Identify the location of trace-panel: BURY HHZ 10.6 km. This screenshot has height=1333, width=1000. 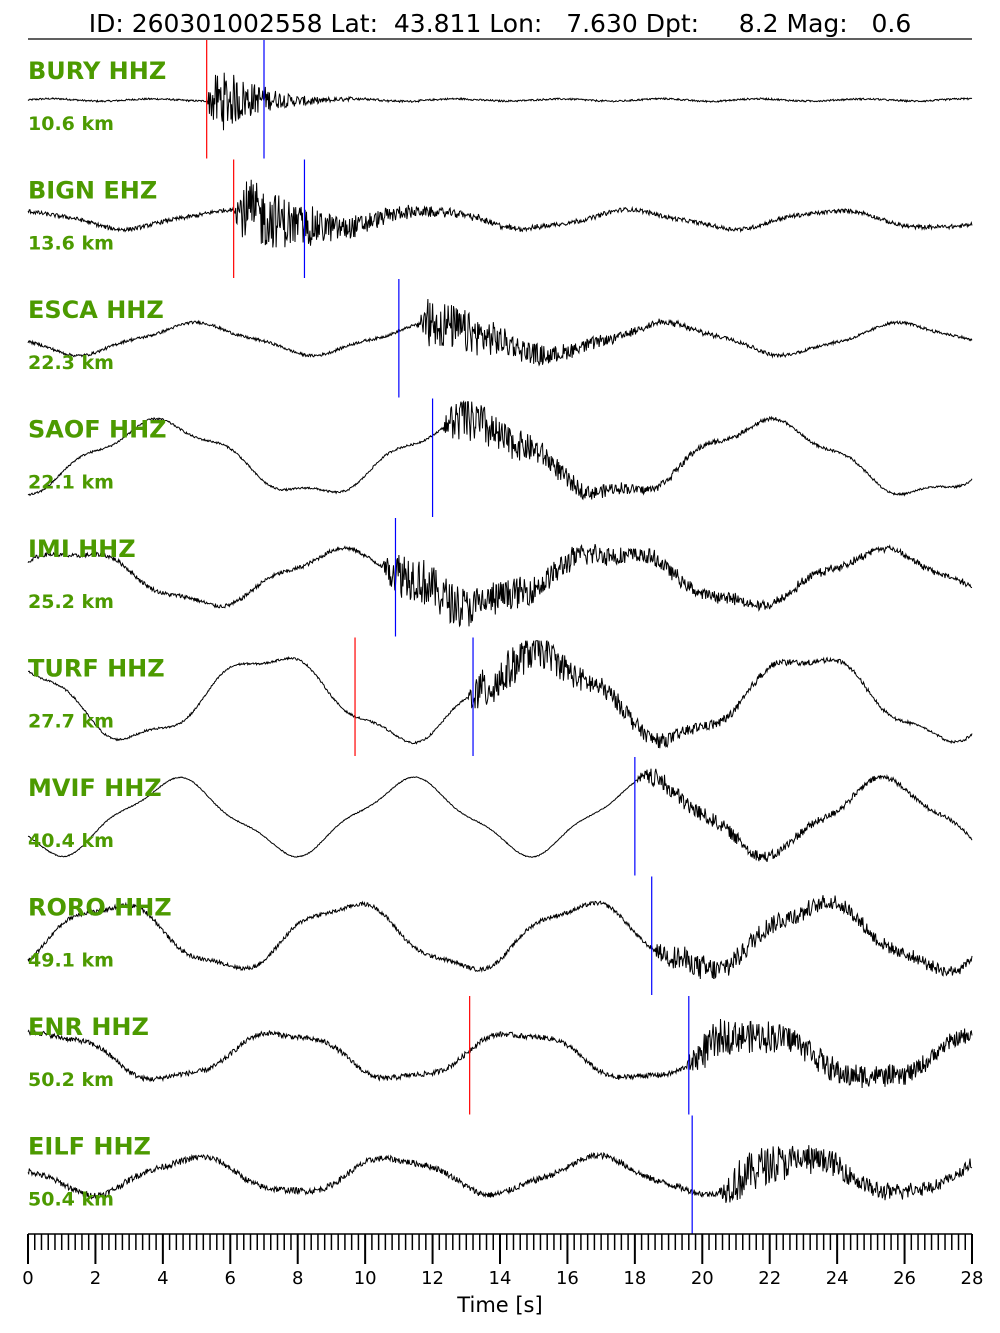
(500, 99).